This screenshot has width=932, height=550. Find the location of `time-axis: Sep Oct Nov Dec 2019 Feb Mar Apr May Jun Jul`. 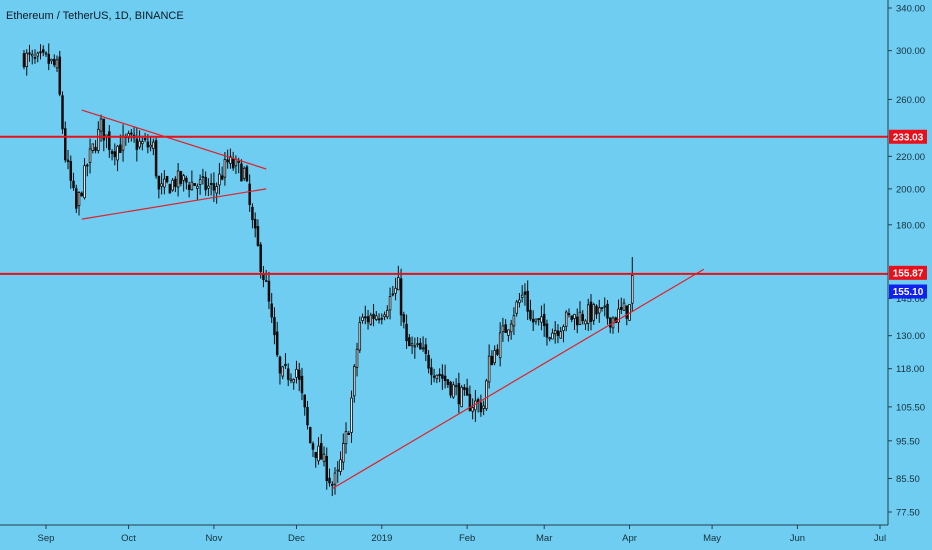

time-axis: Sep Oct Nov Dec 2019 Feb Mar Apr May Jun Jul is located at coordinates (462, 534).